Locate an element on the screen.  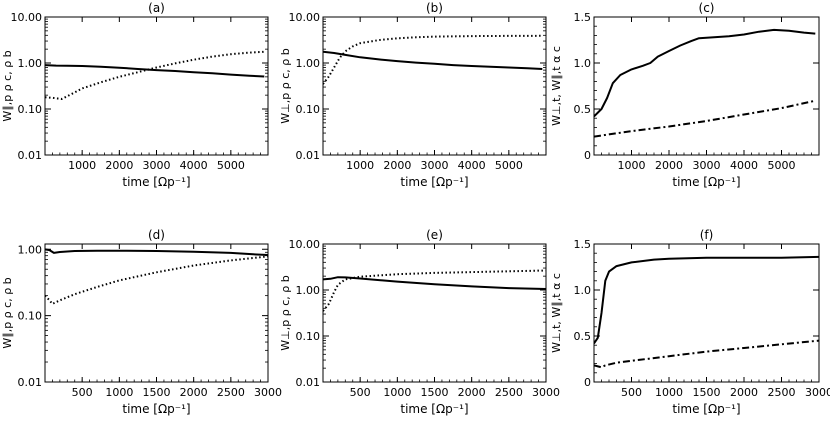
panel-title: (e) is located at coordinates (434, 235).